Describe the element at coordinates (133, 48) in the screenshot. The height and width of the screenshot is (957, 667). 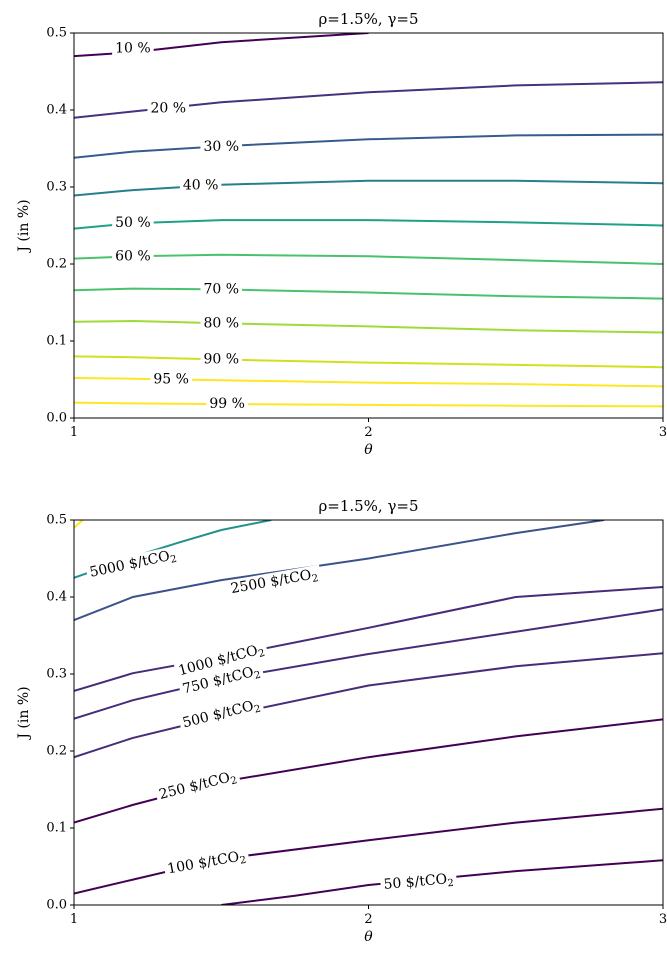
I see `contour-label-0: 10 %` at that location.